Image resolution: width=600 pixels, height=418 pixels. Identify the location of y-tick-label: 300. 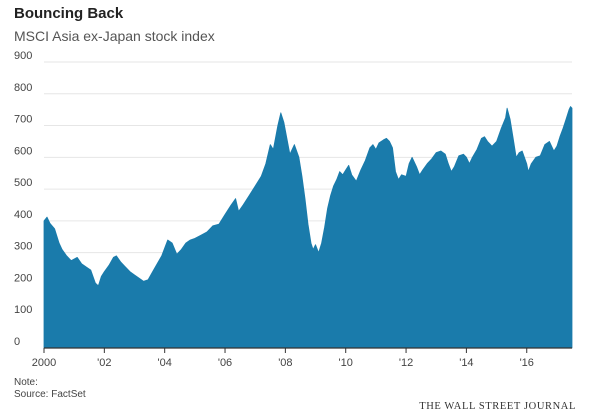
(23, 247).